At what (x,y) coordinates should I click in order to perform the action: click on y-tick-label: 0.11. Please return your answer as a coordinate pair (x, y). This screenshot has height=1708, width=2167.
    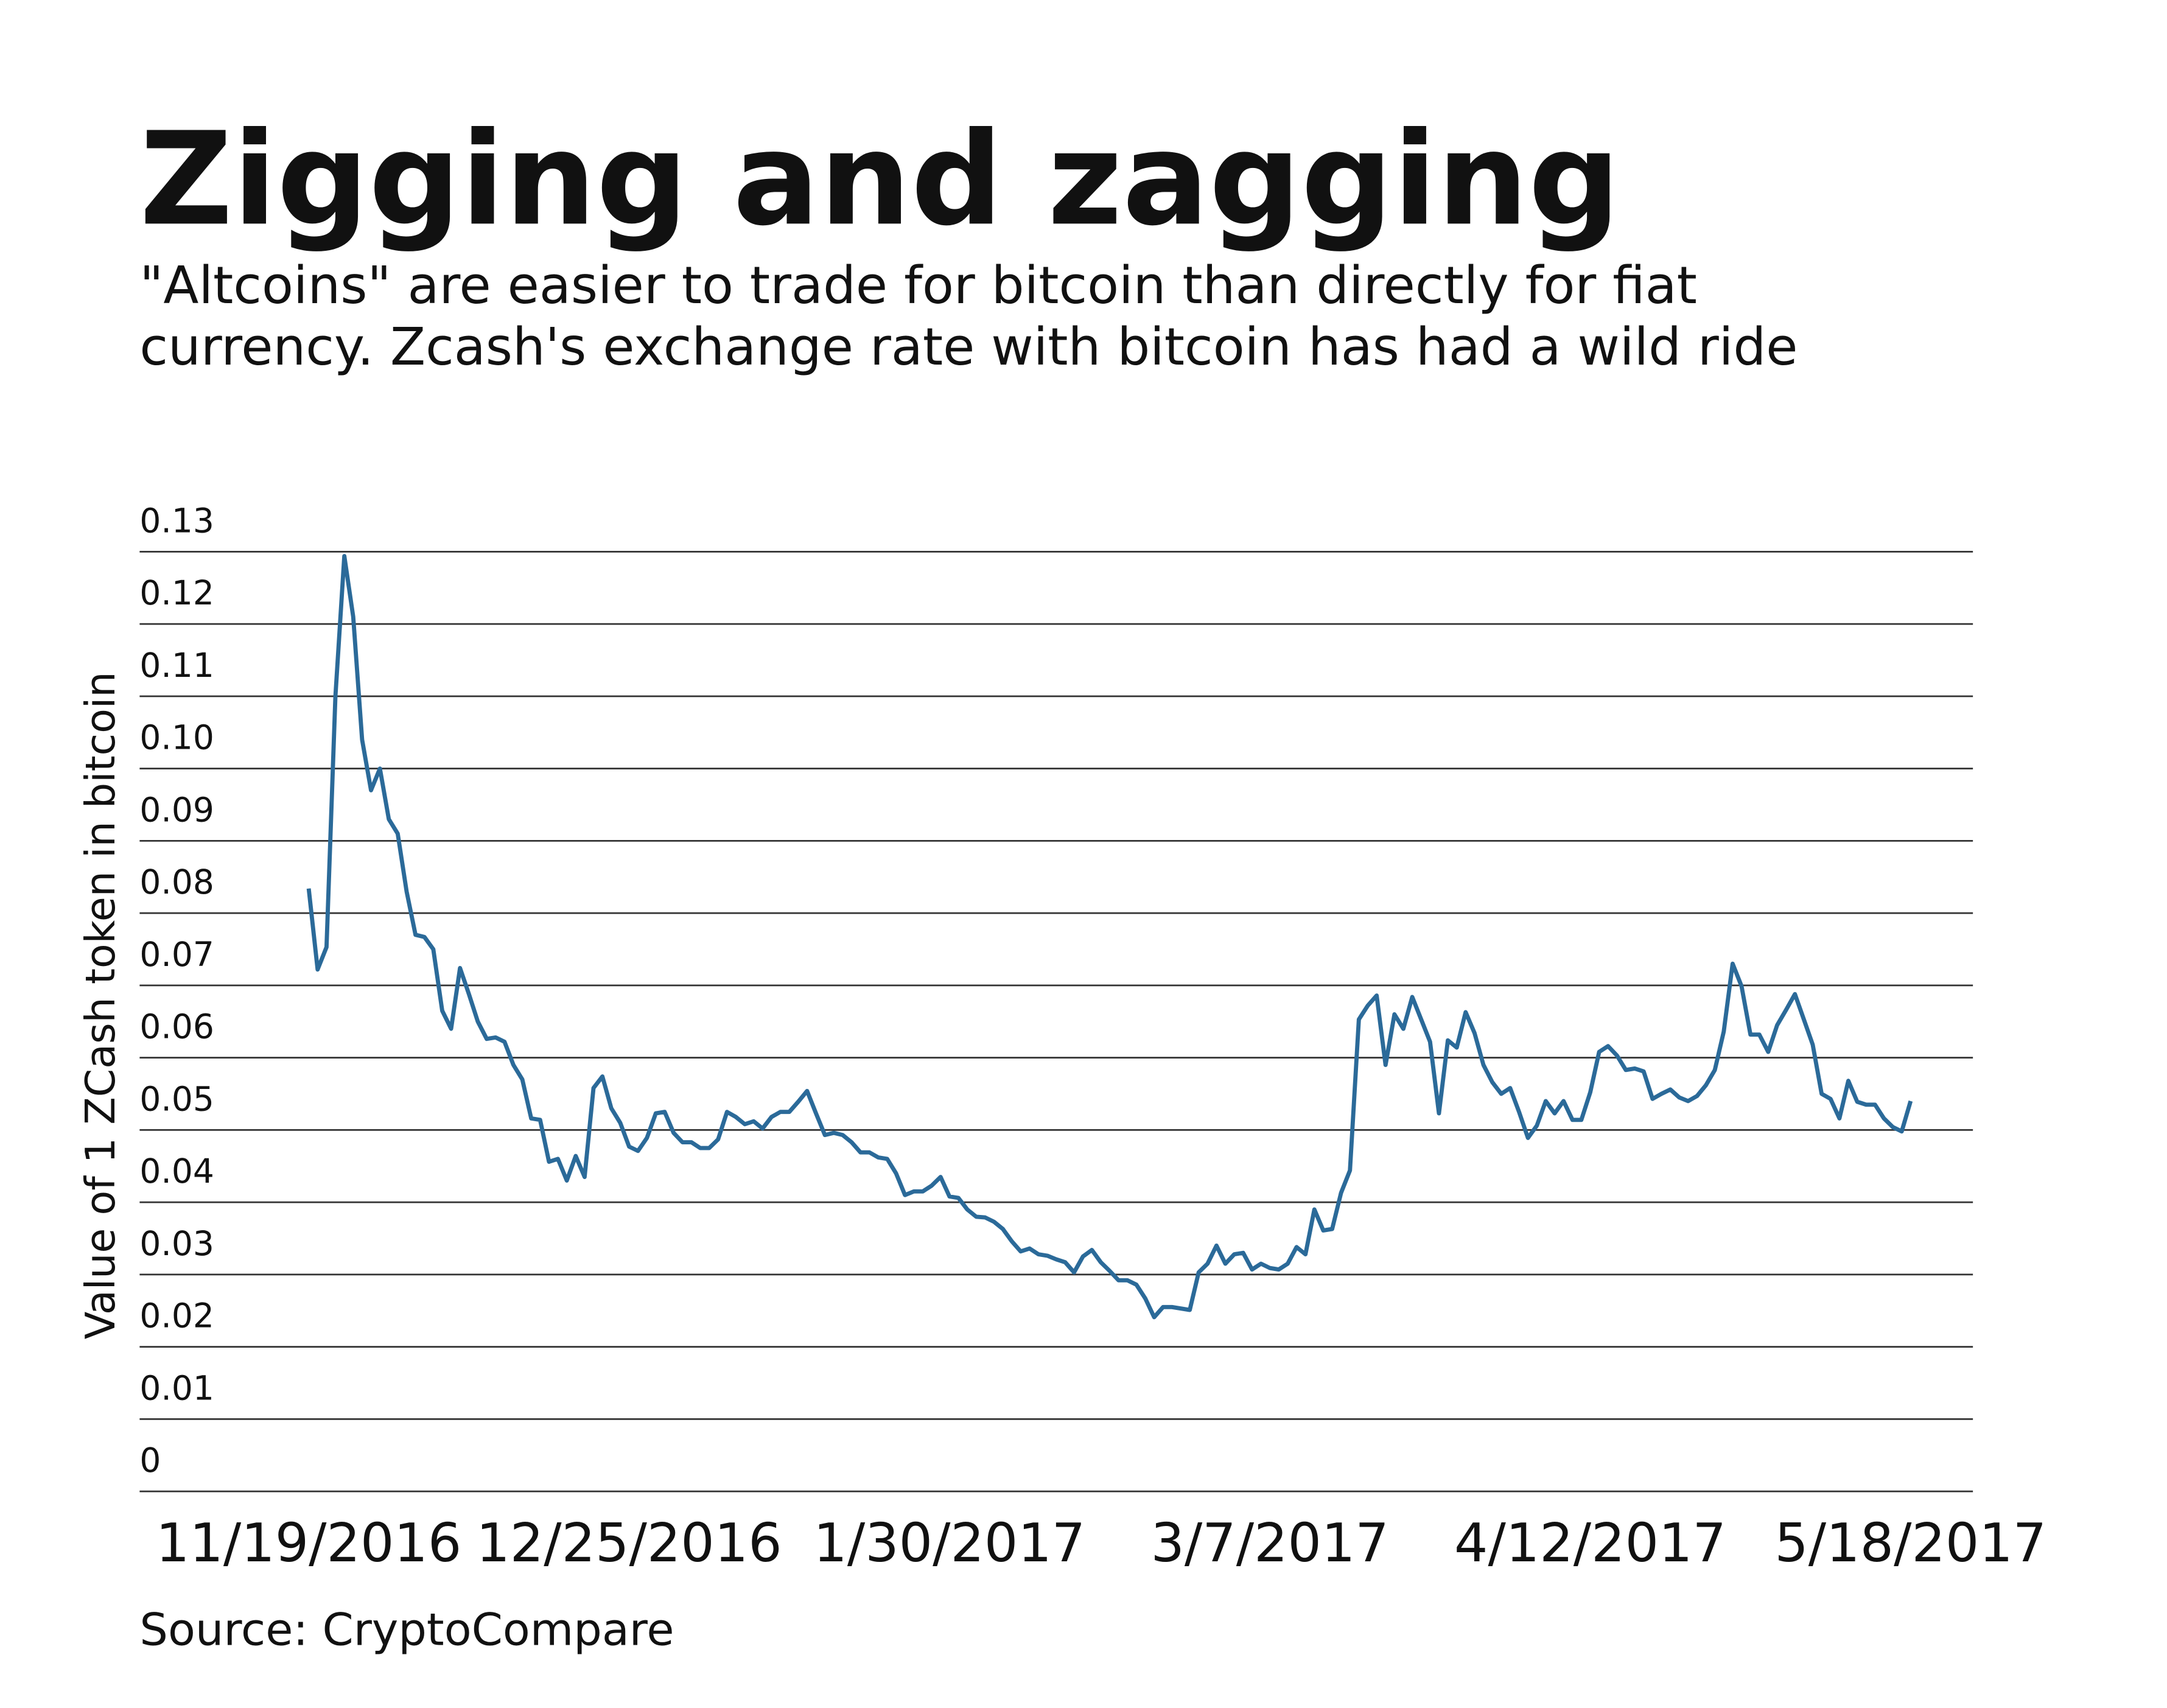
    Looking at the image, I should click on (177, 665).